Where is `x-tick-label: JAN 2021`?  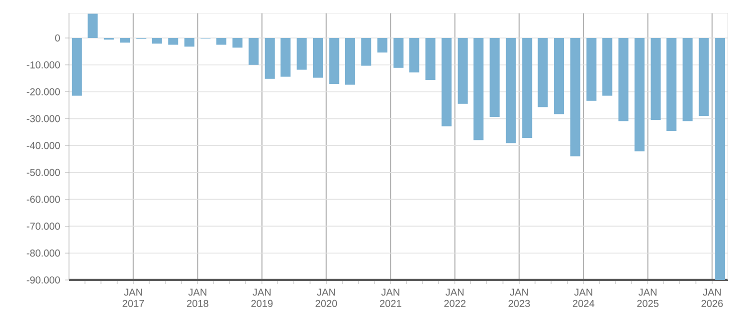 x-tick-label: JAN 2021 is located at coordinates (391, 298).